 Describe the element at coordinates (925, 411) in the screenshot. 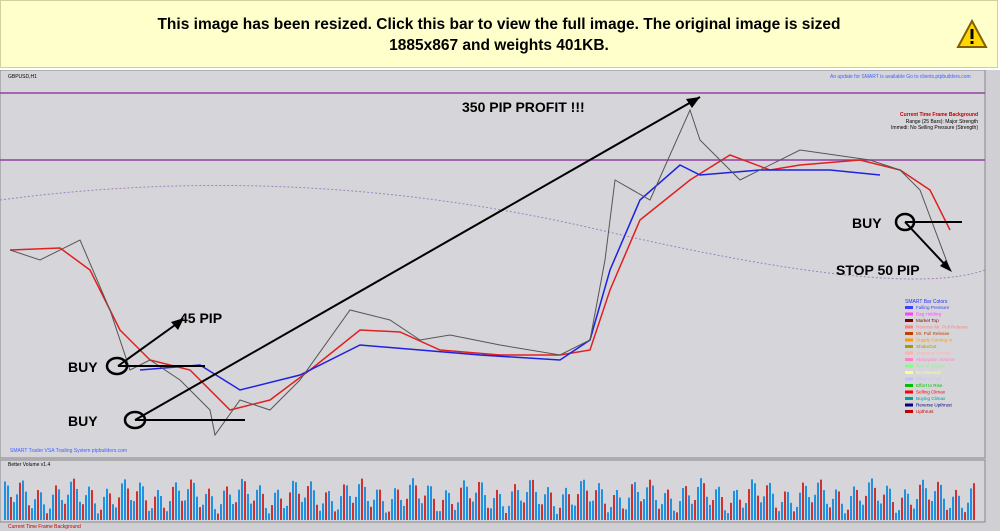

I see `legend-label: Upthrust` at that location.